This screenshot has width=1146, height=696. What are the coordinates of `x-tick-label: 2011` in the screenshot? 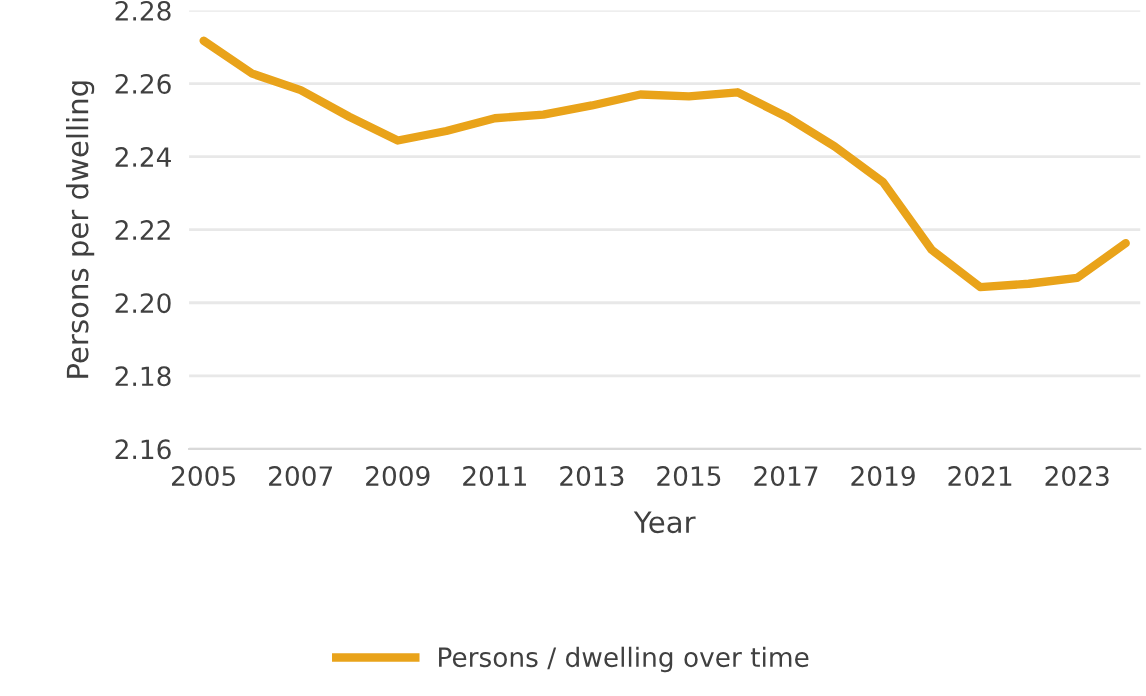 It's located at (494, 476).